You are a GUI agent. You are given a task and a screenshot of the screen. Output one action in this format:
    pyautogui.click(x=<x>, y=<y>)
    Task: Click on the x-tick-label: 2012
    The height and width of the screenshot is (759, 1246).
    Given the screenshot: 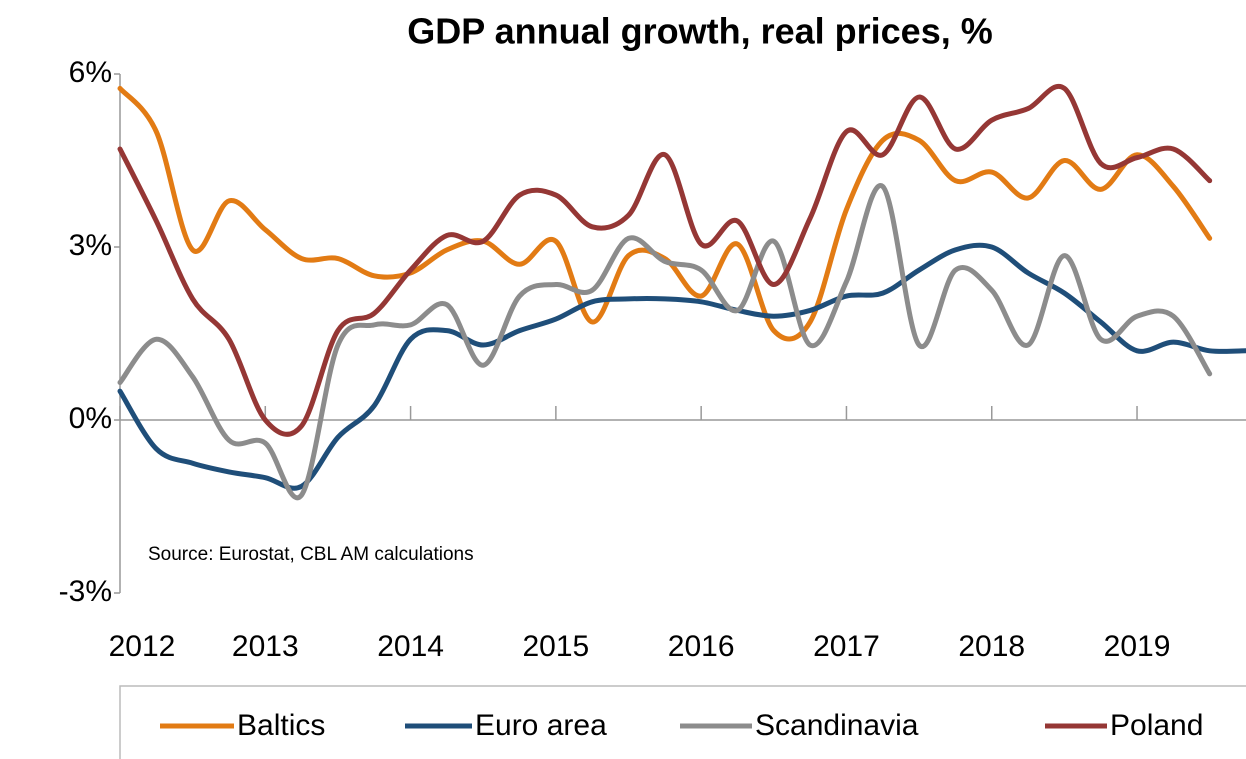 What is the action you would take?
    pyautogui.click(x=142, y=646)
    